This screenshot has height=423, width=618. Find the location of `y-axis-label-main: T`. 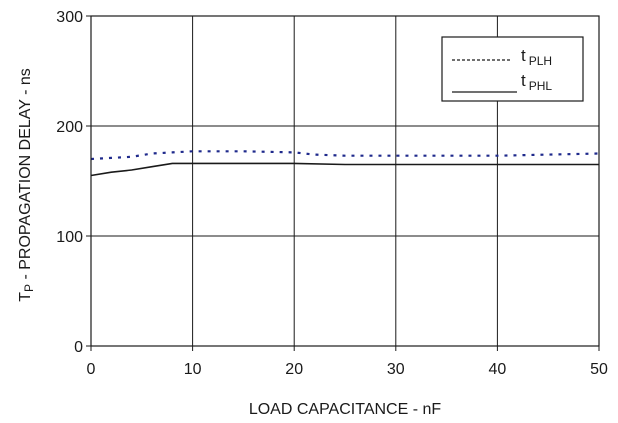

y-axis-label-main: T is located at coordinates (25, 297).